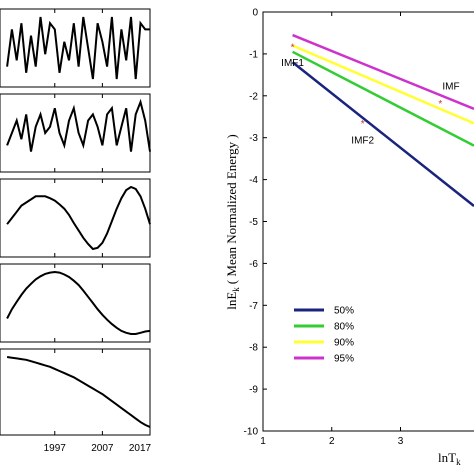 The width and height of the screenshot is (474, 474). Describe the element at coordinates (344, 311) in the screenshot. I see `legend-label: 50%` at that location.